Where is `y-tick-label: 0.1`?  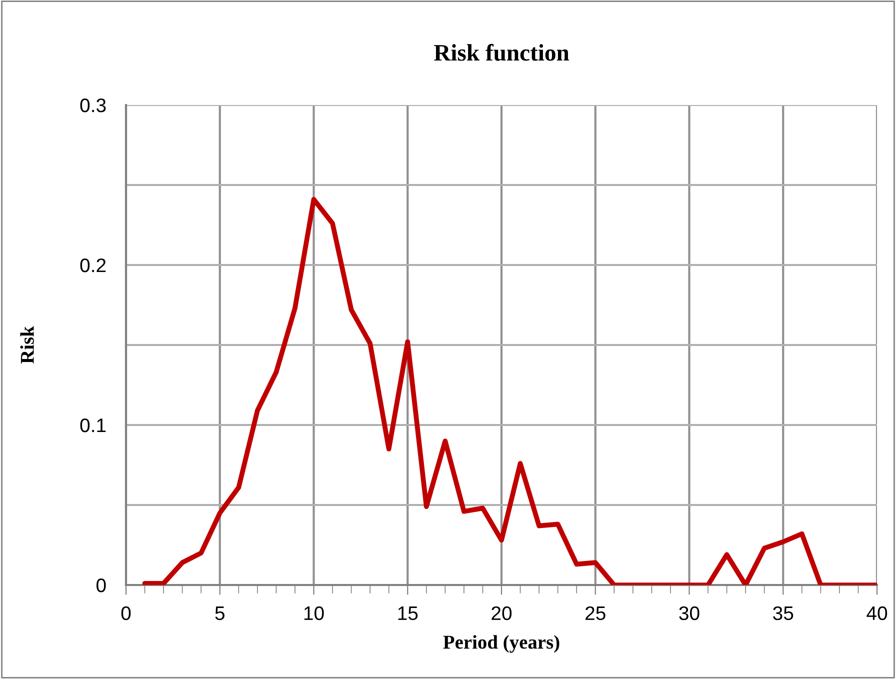 y-tick-label: 0.1 is located at coordinates (93, 425).